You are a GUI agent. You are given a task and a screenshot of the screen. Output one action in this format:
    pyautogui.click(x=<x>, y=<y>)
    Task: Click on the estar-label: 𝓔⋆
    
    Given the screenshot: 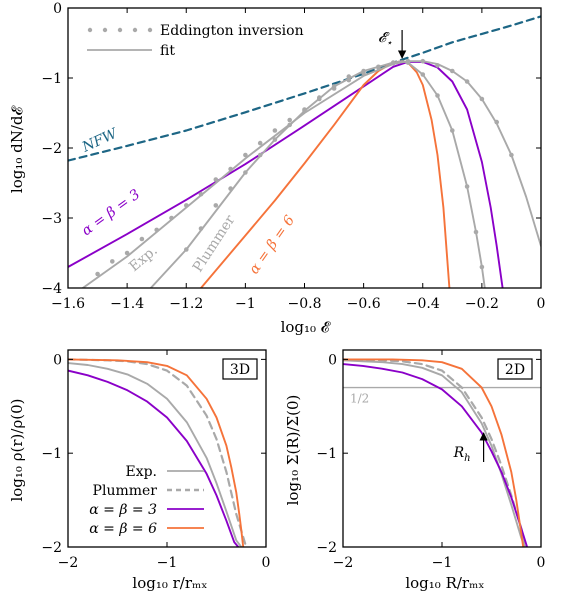 What is the action you would take?
    pyautogui.click(x=385, y=39)
    